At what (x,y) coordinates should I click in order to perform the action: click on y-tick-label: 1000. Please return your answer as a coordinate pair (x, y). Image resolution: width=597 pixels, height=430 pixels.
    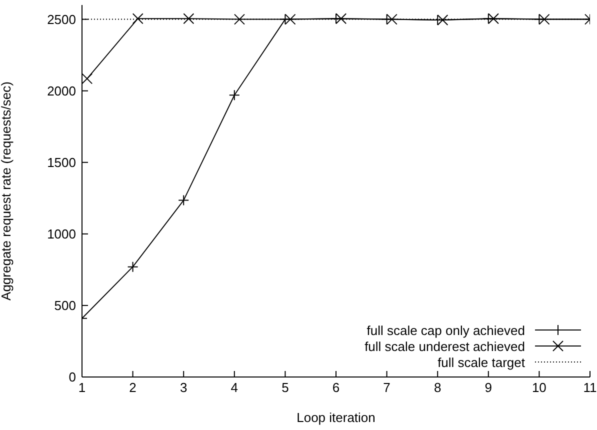
    Looking at the image, I should click on (61, 234).